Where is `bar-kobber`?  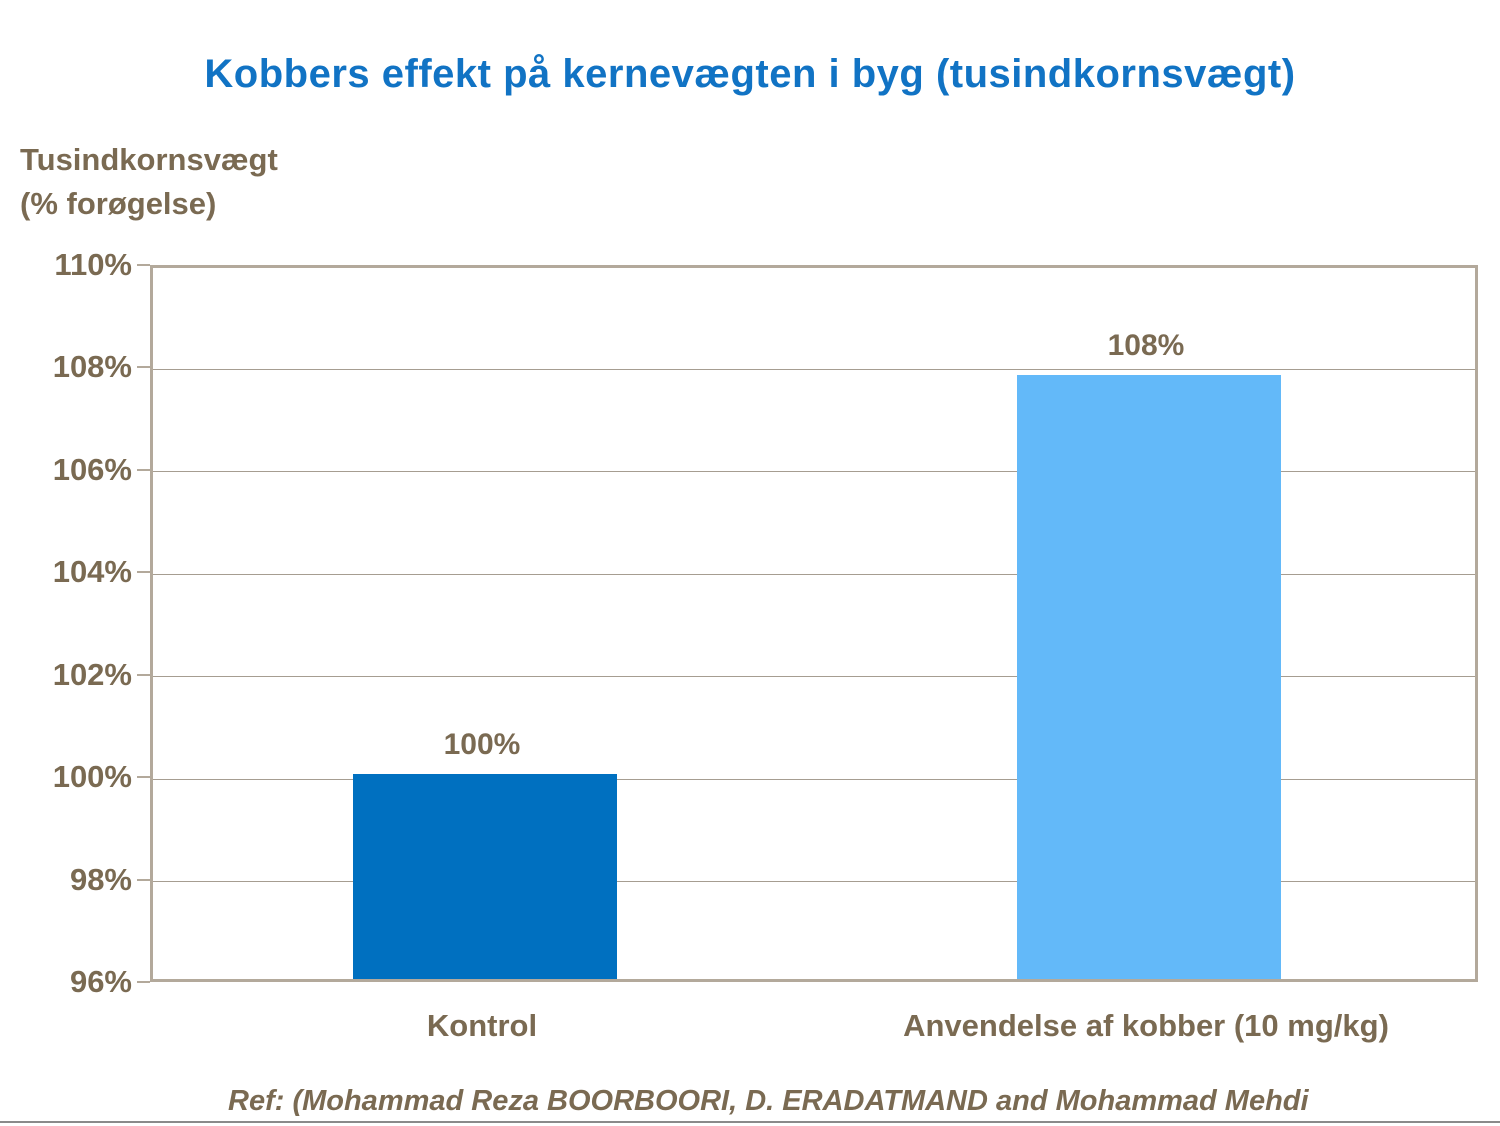
bar-kobber is located at coordinates (1149, 676).